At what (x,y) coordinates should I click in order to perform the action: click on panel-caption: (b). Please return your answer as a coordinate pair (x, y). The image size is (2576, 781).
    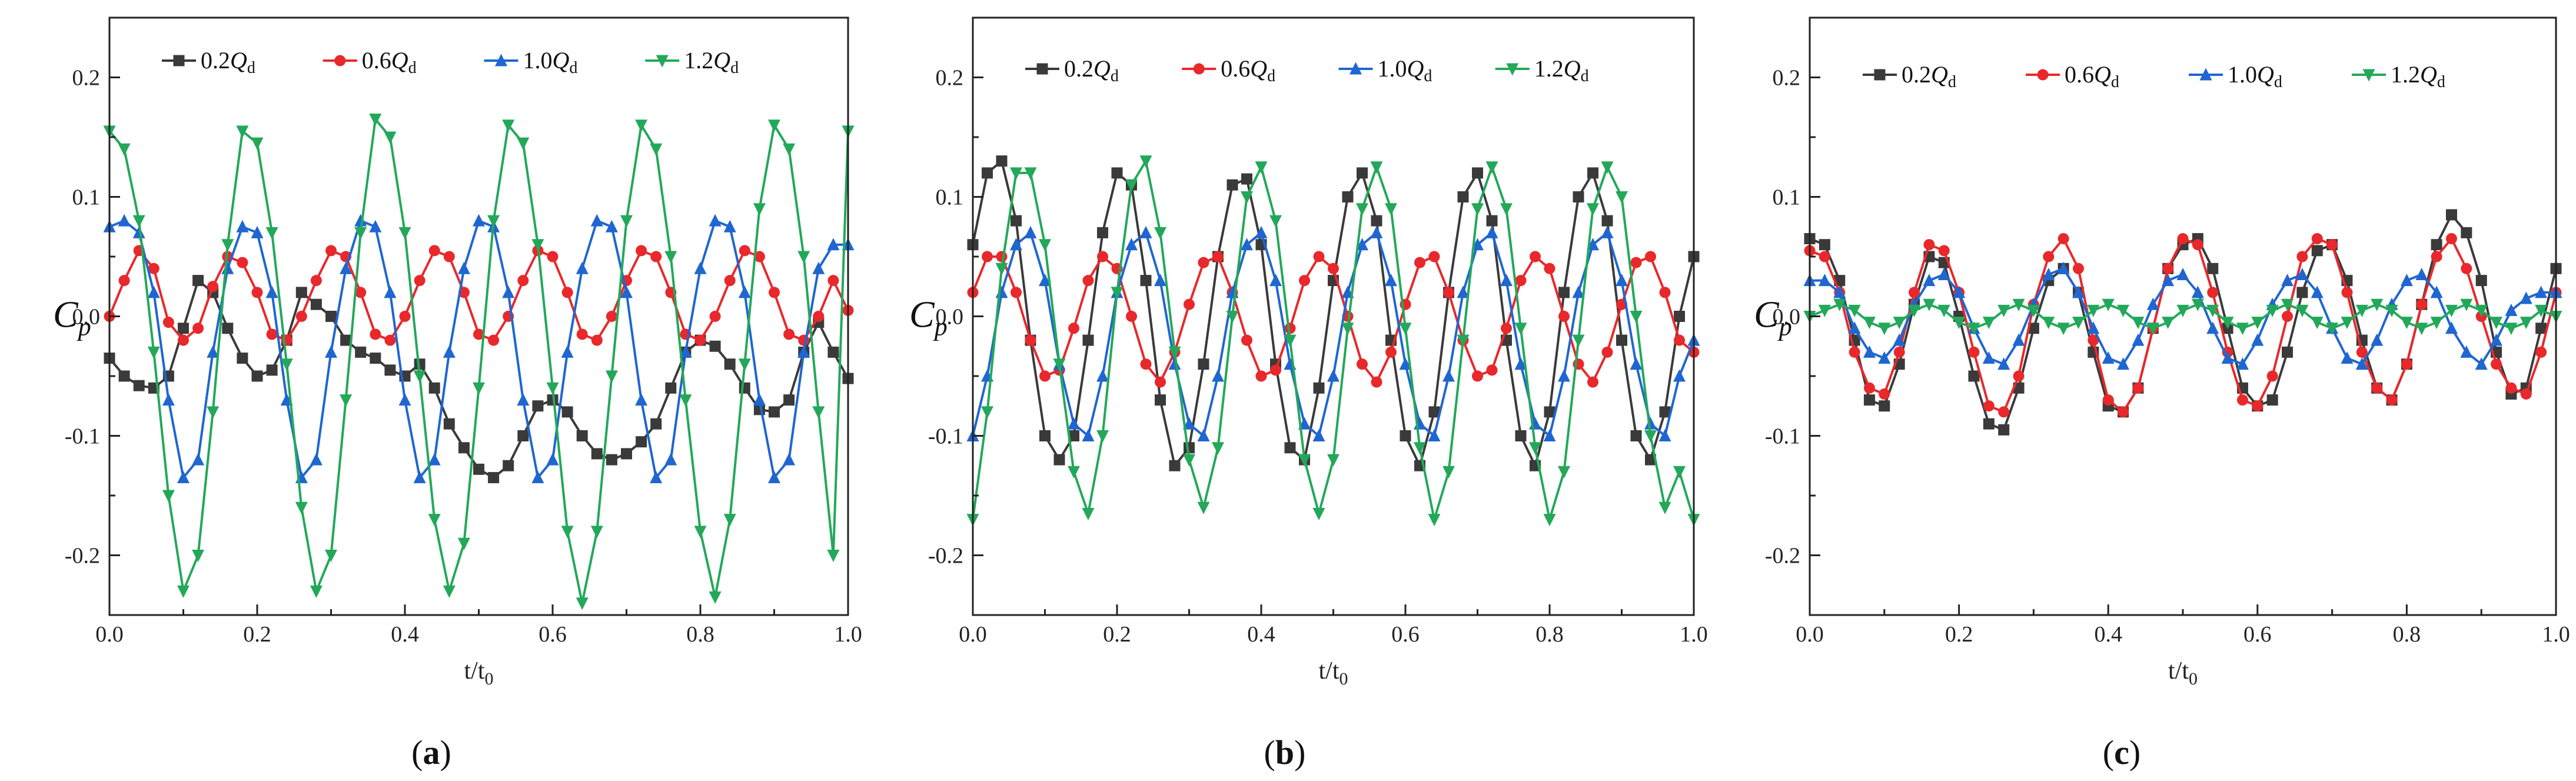
    Looking at the image, I should click on (1285, 752).